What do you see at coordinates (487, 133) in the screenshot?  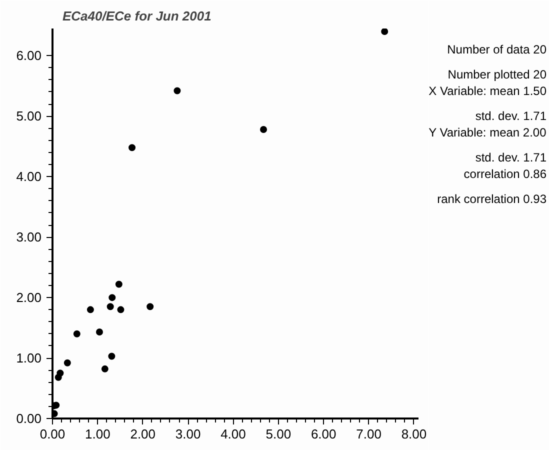 I see `text: Y Variable: mean 2.00` at bounding box center [487, 133].